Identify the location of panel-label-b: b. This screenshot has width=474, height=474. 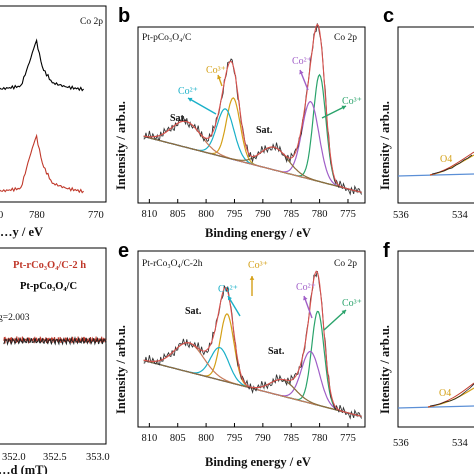
(124, 16).